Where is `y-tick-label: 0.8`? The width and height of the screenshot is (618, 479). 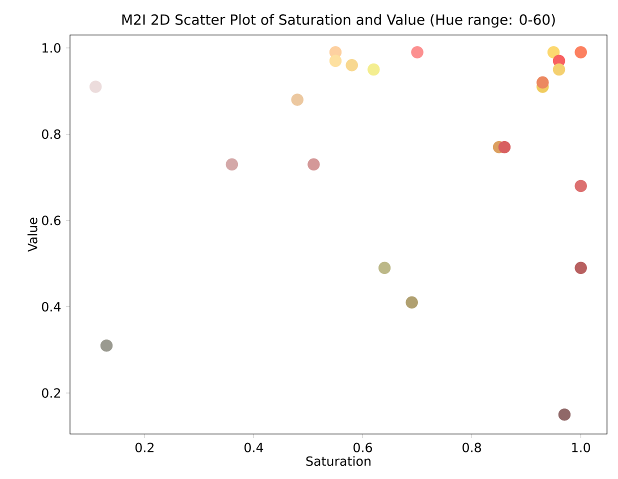 y-tick-label: 0.8 is located at coordinates (51, 134).